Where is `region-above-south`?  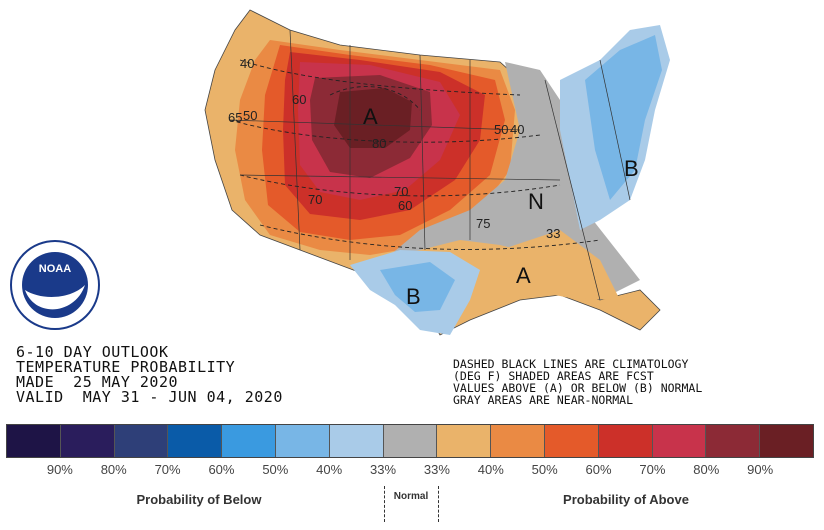 region-above-south is located at coordinates (560, 265).